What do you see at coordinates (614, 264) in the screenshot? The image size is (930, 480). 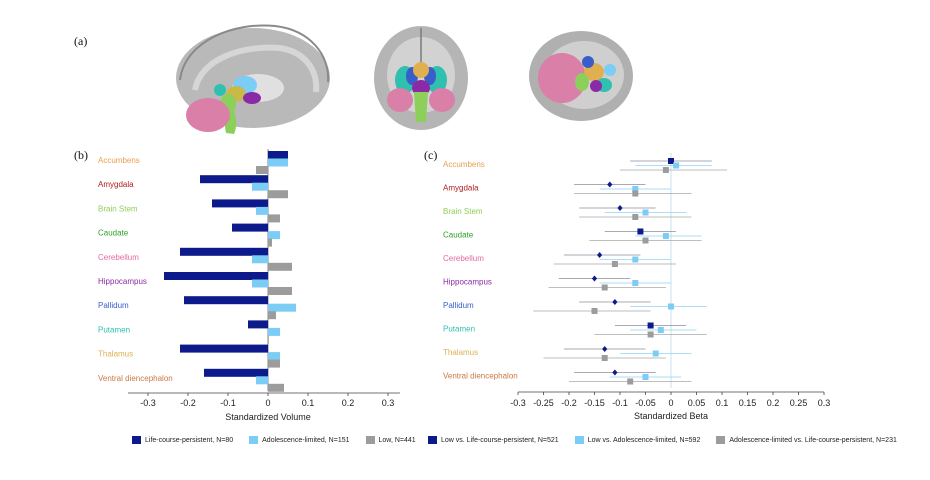 I see `chart-c-point-cerebellum-s2` at bounding box center [614, 264].